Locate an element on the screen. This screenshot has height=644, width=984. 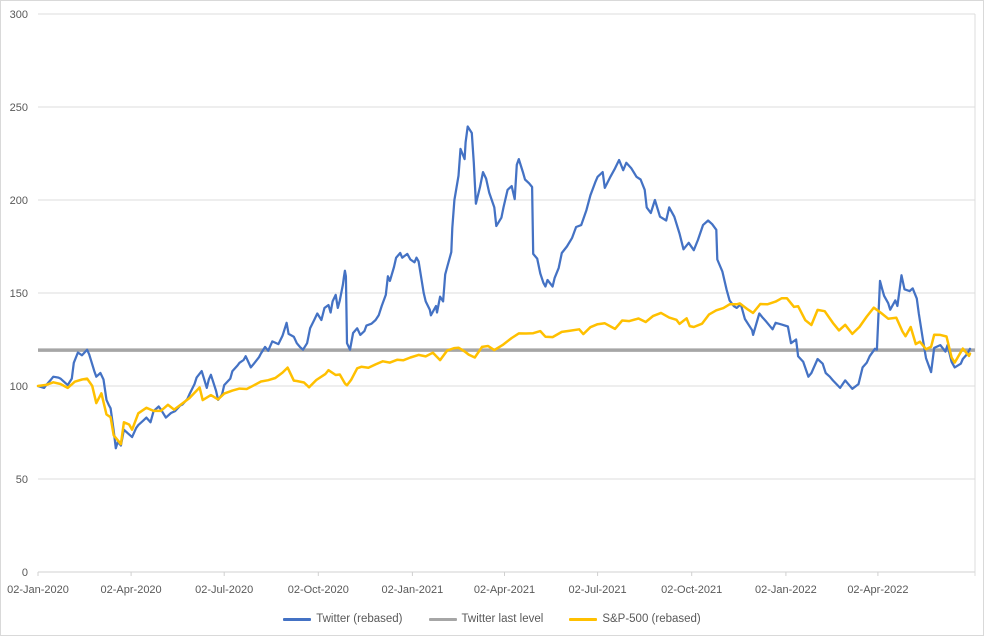
x-tick-label-8: 02-Jan-2022 is located at coordinates (786, 590).